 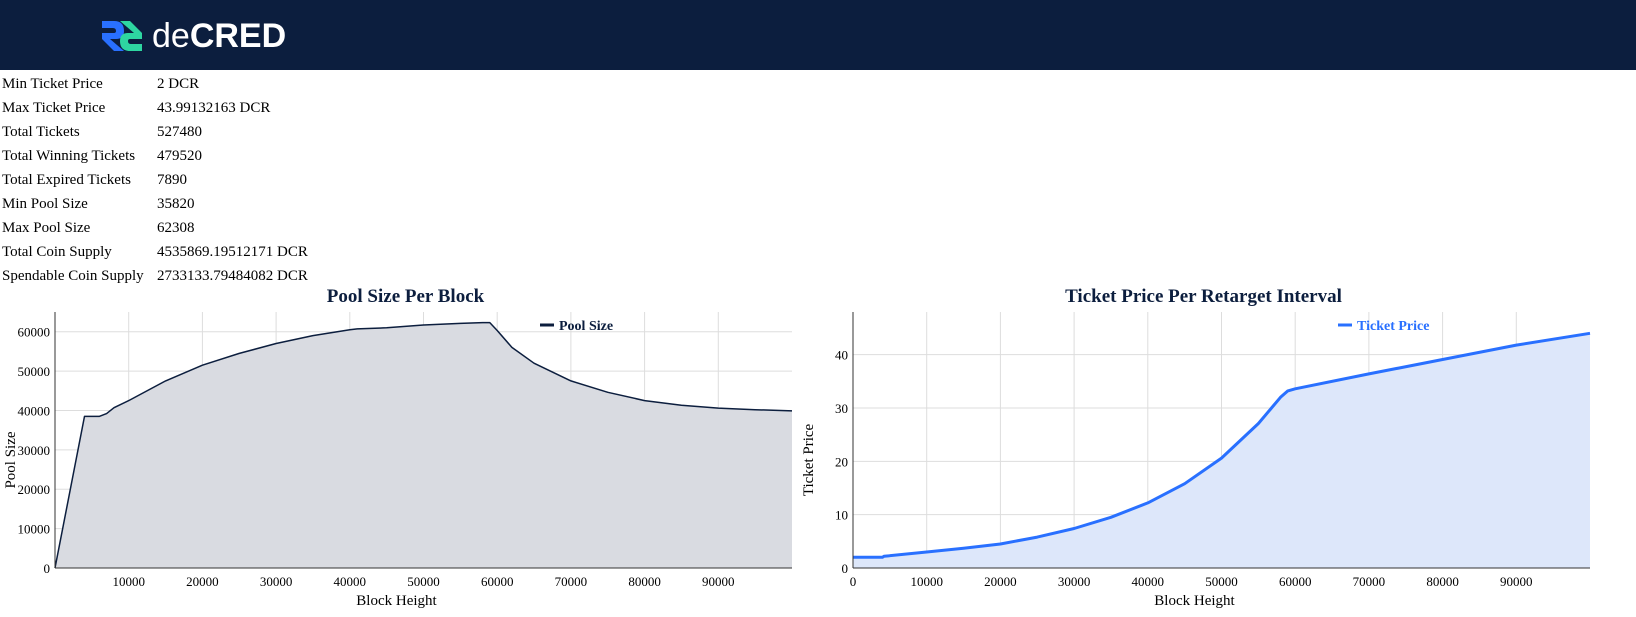 I want to click on legend-label: Pool Size, so click(x=586, y=326).